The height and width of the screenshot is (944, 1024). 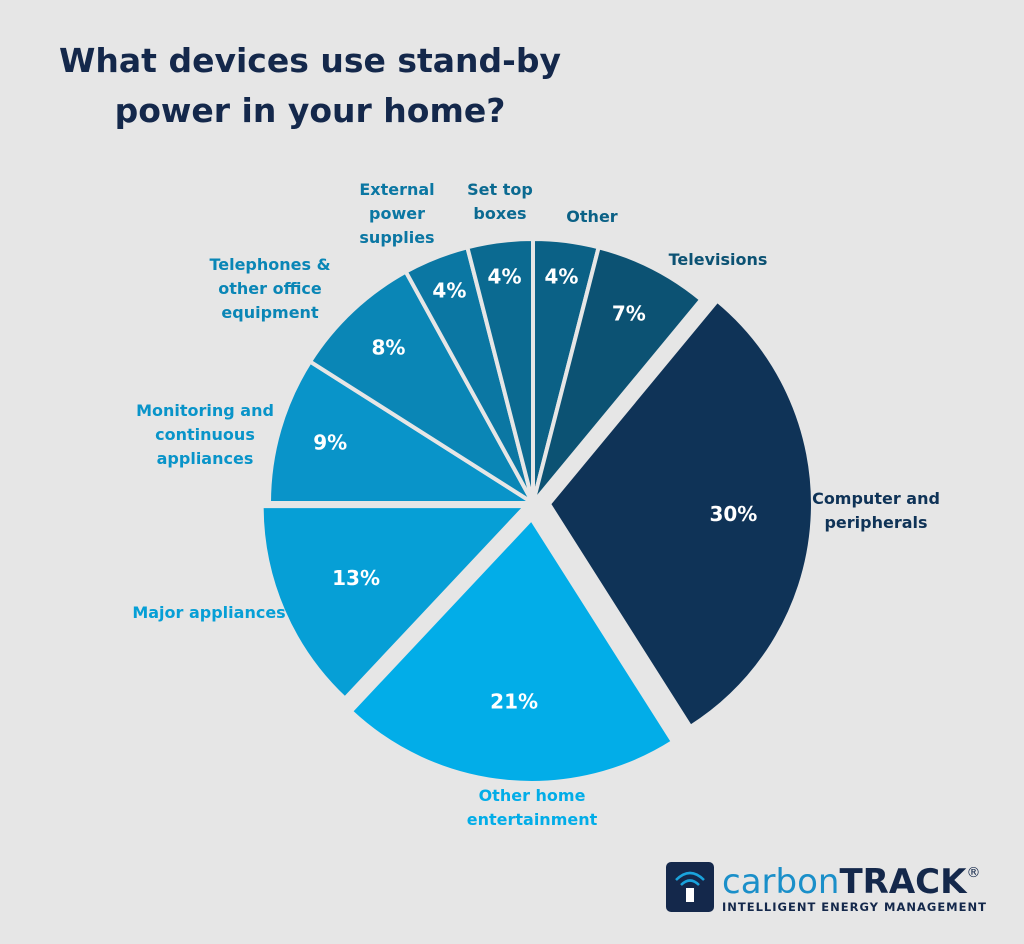 I want to click on category-label: Computer and peripherals, so click(x=876, y=510).